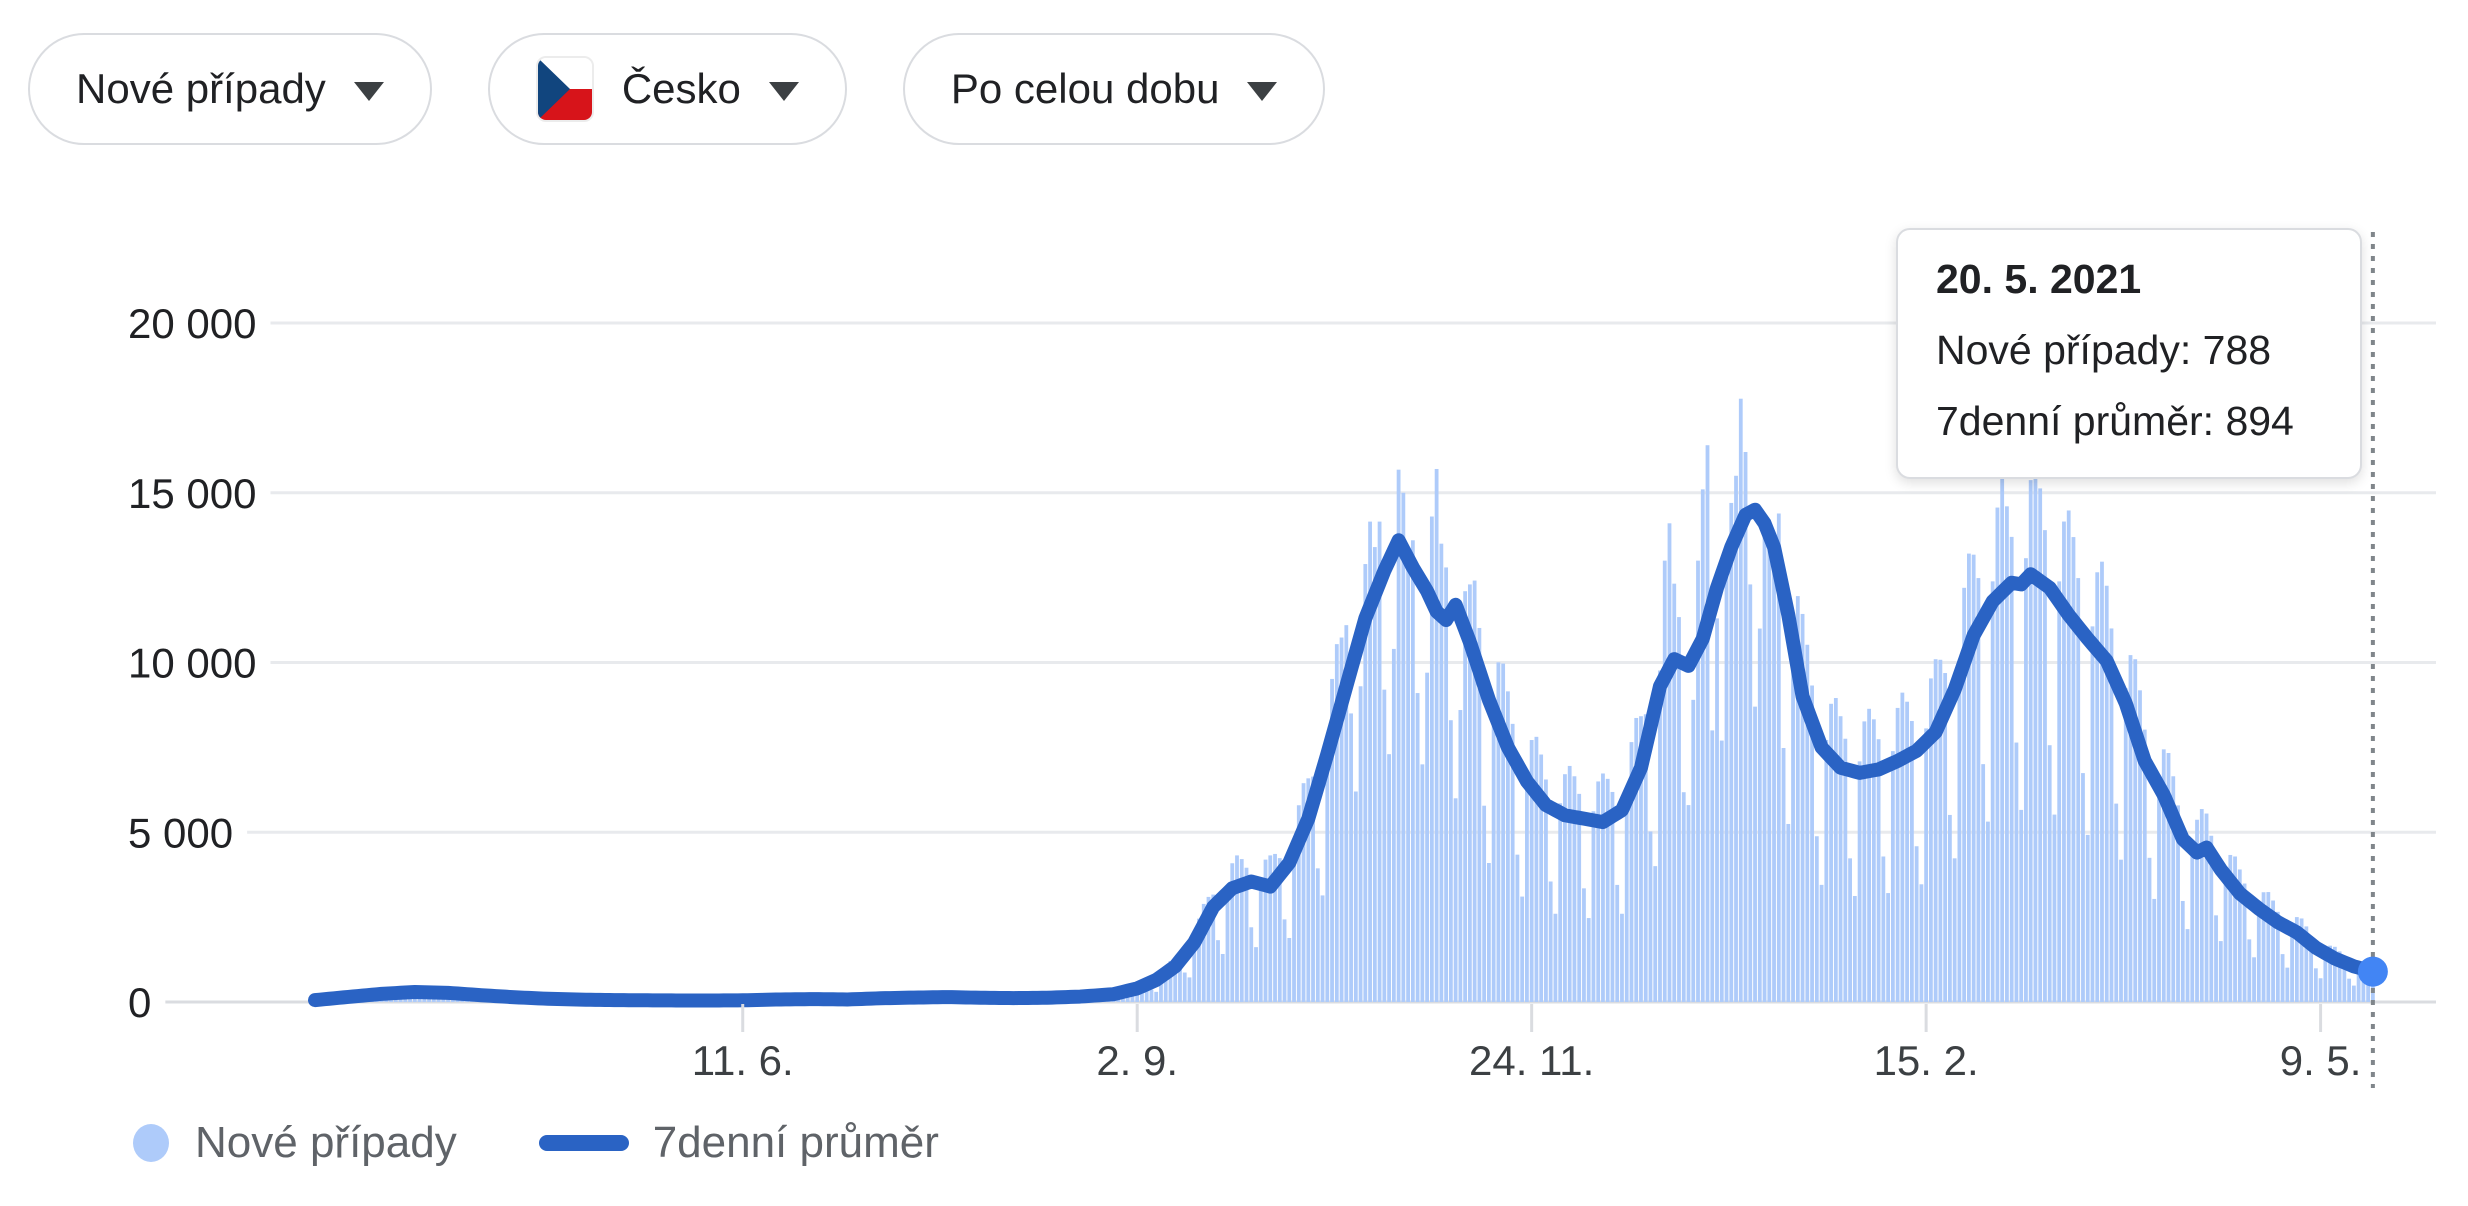 The height and width of the screenshot is (1206, 2468). What do you see at coordinates (2372, 971) in the screenshot?
I see `highlight-dot` at bounding box center [2372, 971].